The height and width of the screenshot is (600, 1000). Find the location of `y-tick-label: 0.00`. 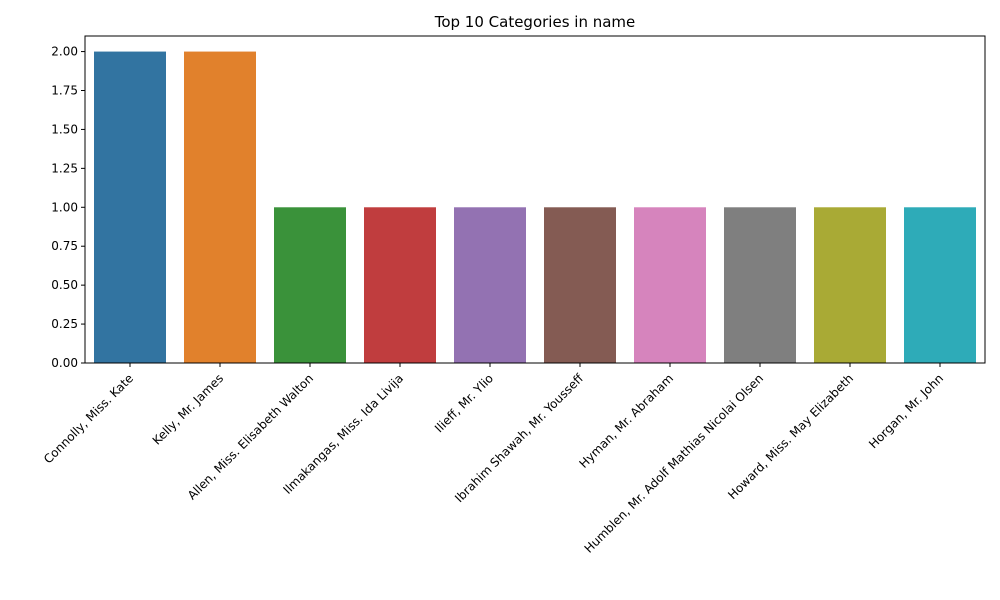

y-tick-label: 0.00 is located at coordinates (64, 363).